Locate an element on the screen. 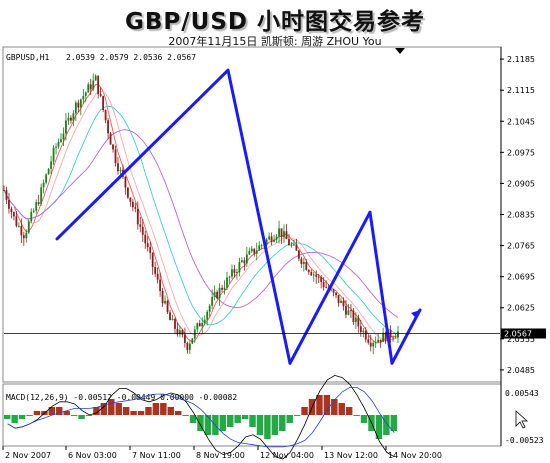 This screenshot has width=550, height=463. macd-top-value: 0.00543 is located at coordinates (522, 393).